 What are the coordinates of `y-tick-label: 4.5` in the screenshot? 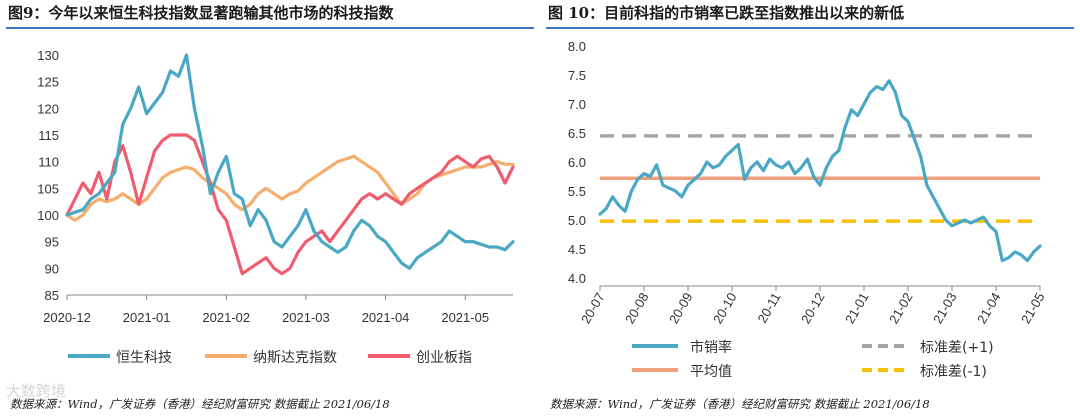 It's located at (577, 249).